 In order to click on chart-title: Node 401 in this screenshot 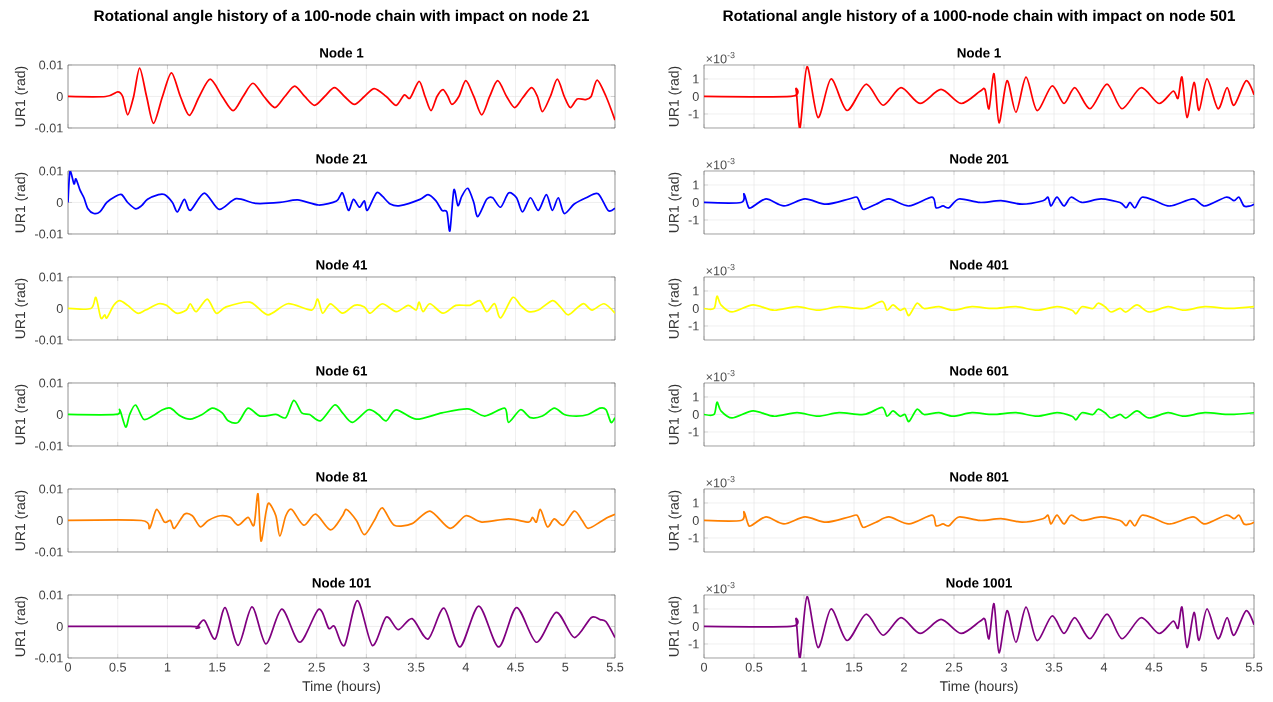, I will do `click(979, 264)`.